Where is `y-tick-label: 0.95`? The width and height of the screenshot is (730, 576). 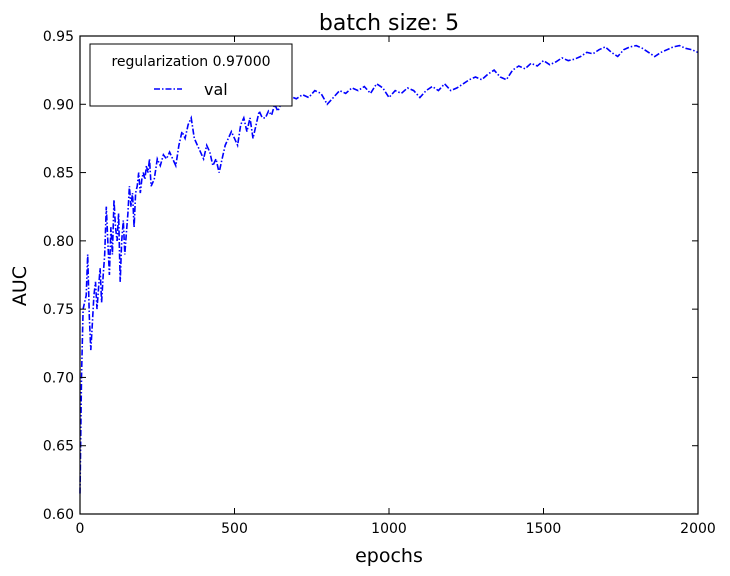
y-tick-label: 0.95 is located at coordinates (58, 37).